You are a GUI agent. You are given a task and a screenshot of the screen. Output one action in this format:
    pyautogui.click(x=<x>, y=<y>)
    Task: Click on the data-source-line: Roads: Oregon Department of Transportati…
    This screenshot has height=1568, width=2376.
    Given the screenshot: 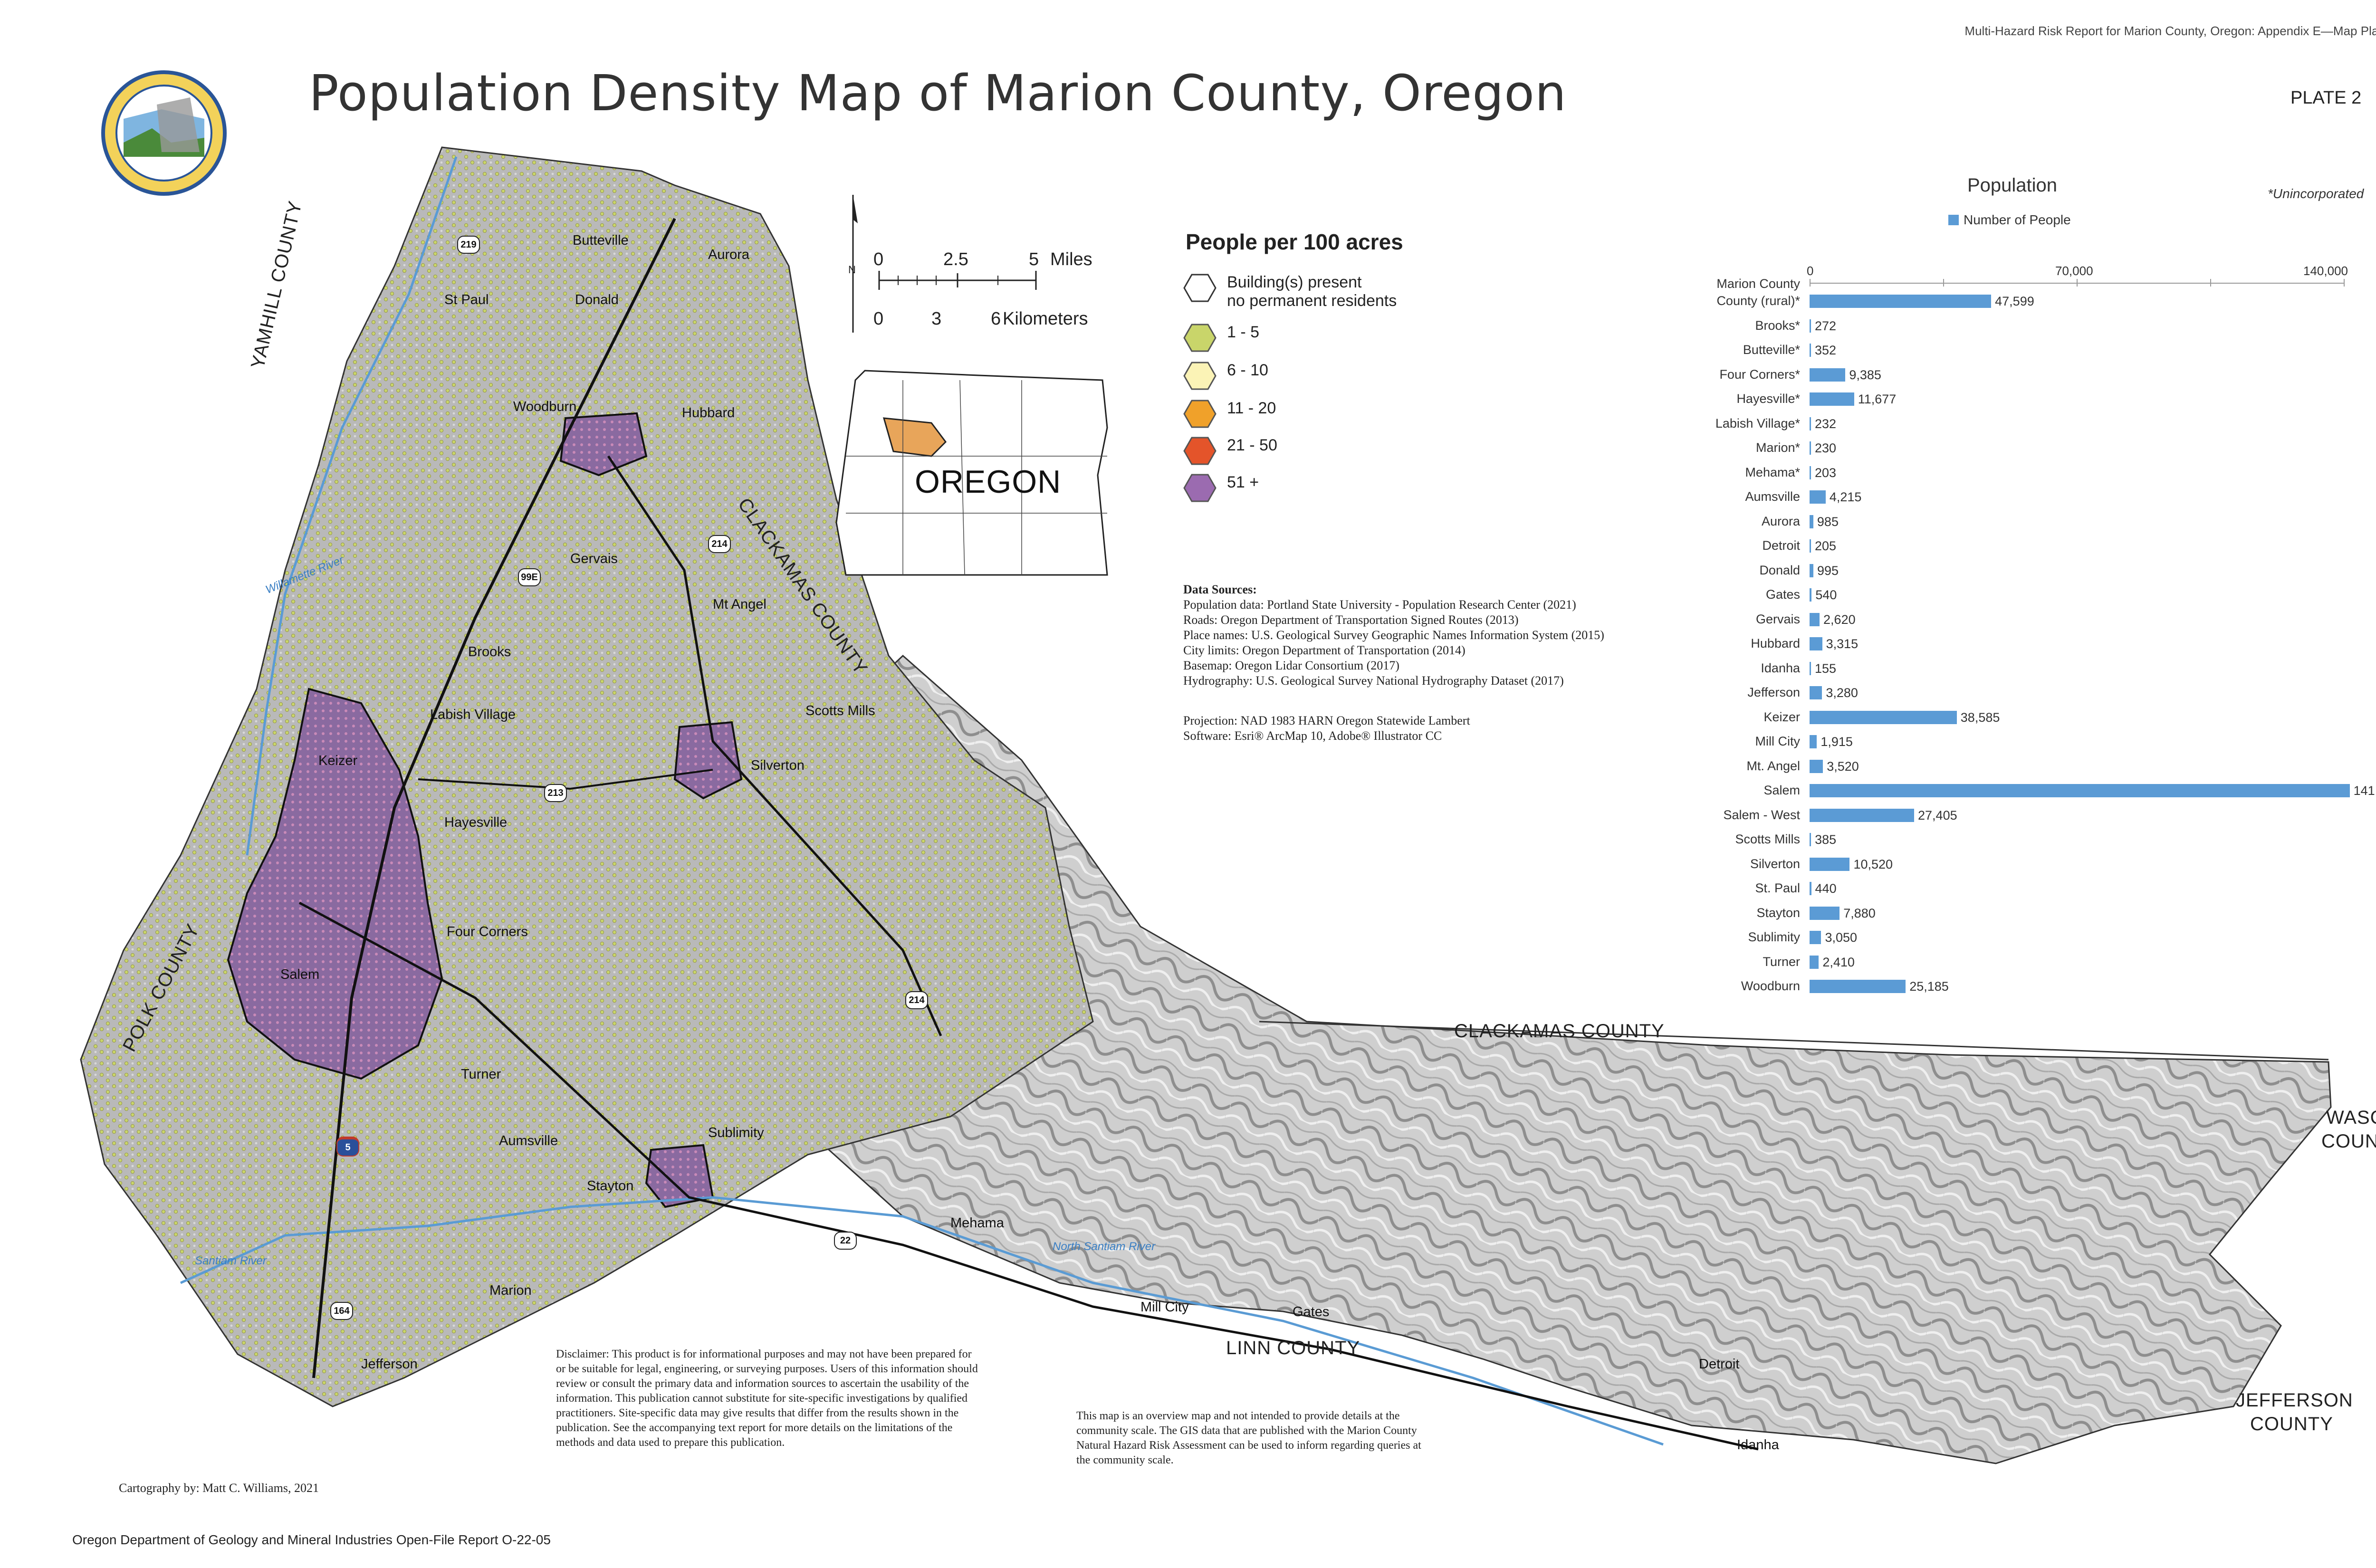 What is the action you would take?
    pyautogui.click(x=1351, y=620)
    